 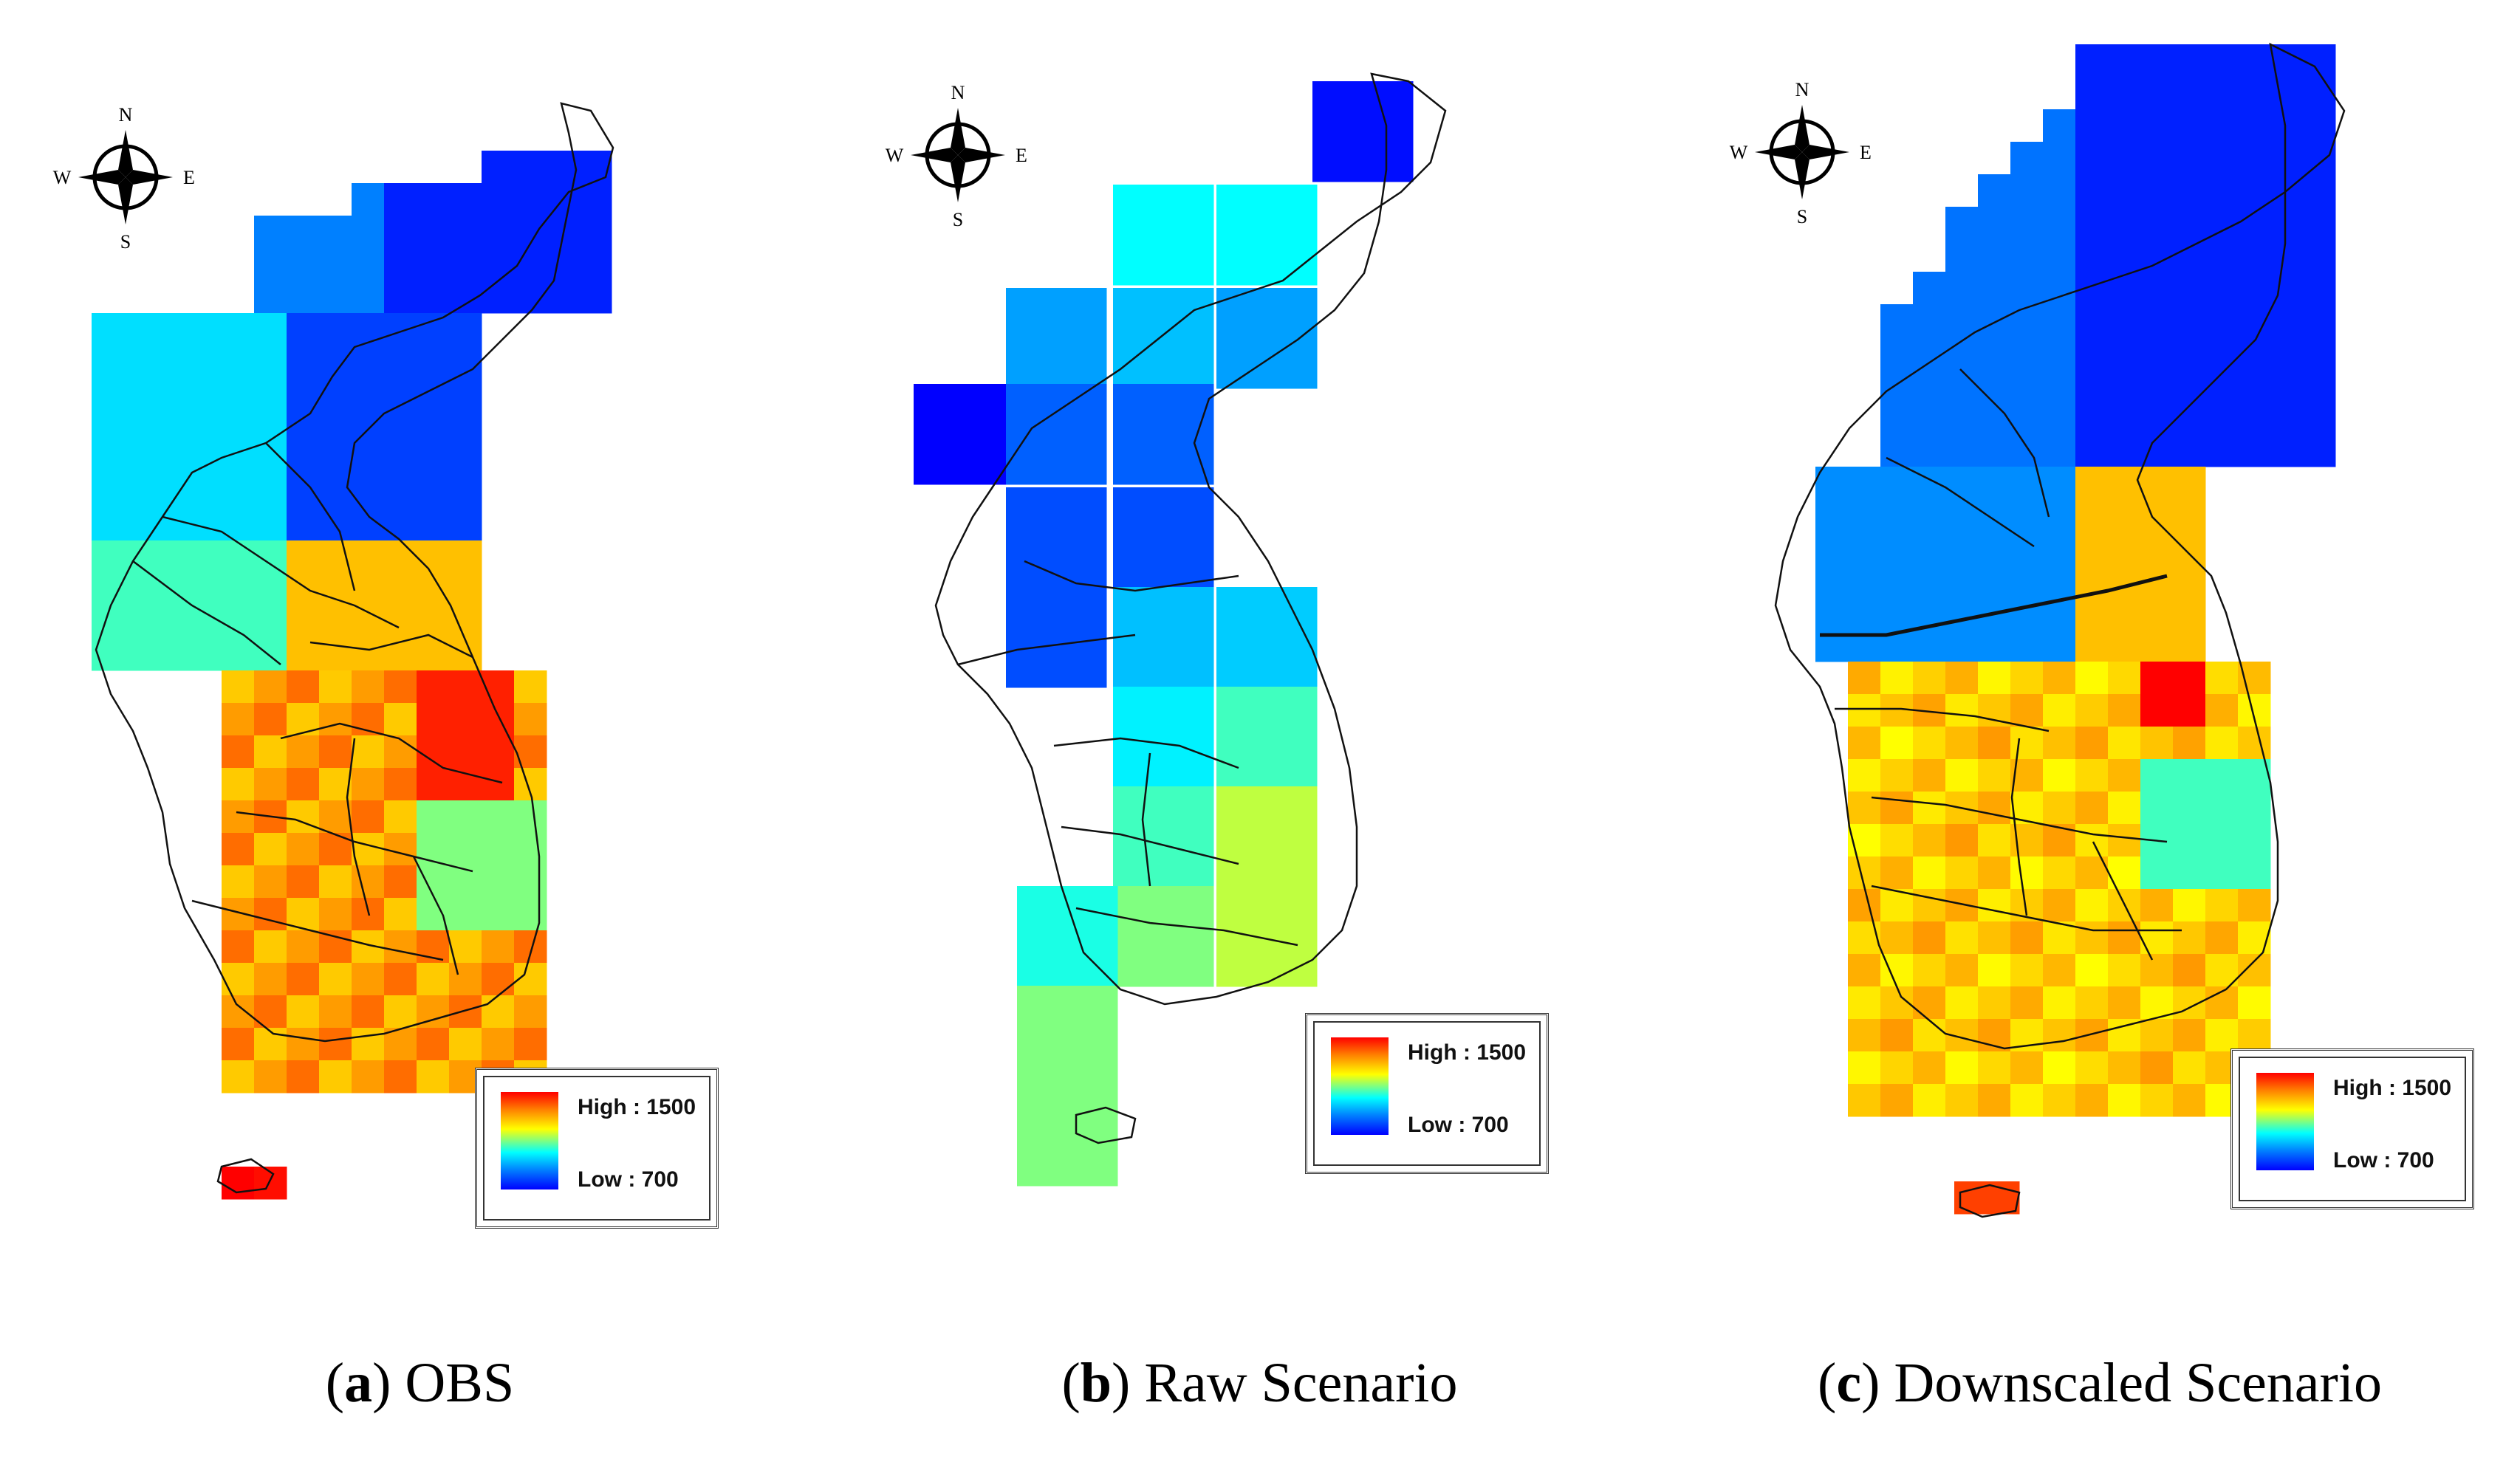 I want to click on downscaled-scenario-legend: High : 1500 Low : 700, so click(x=2352, y=1128).